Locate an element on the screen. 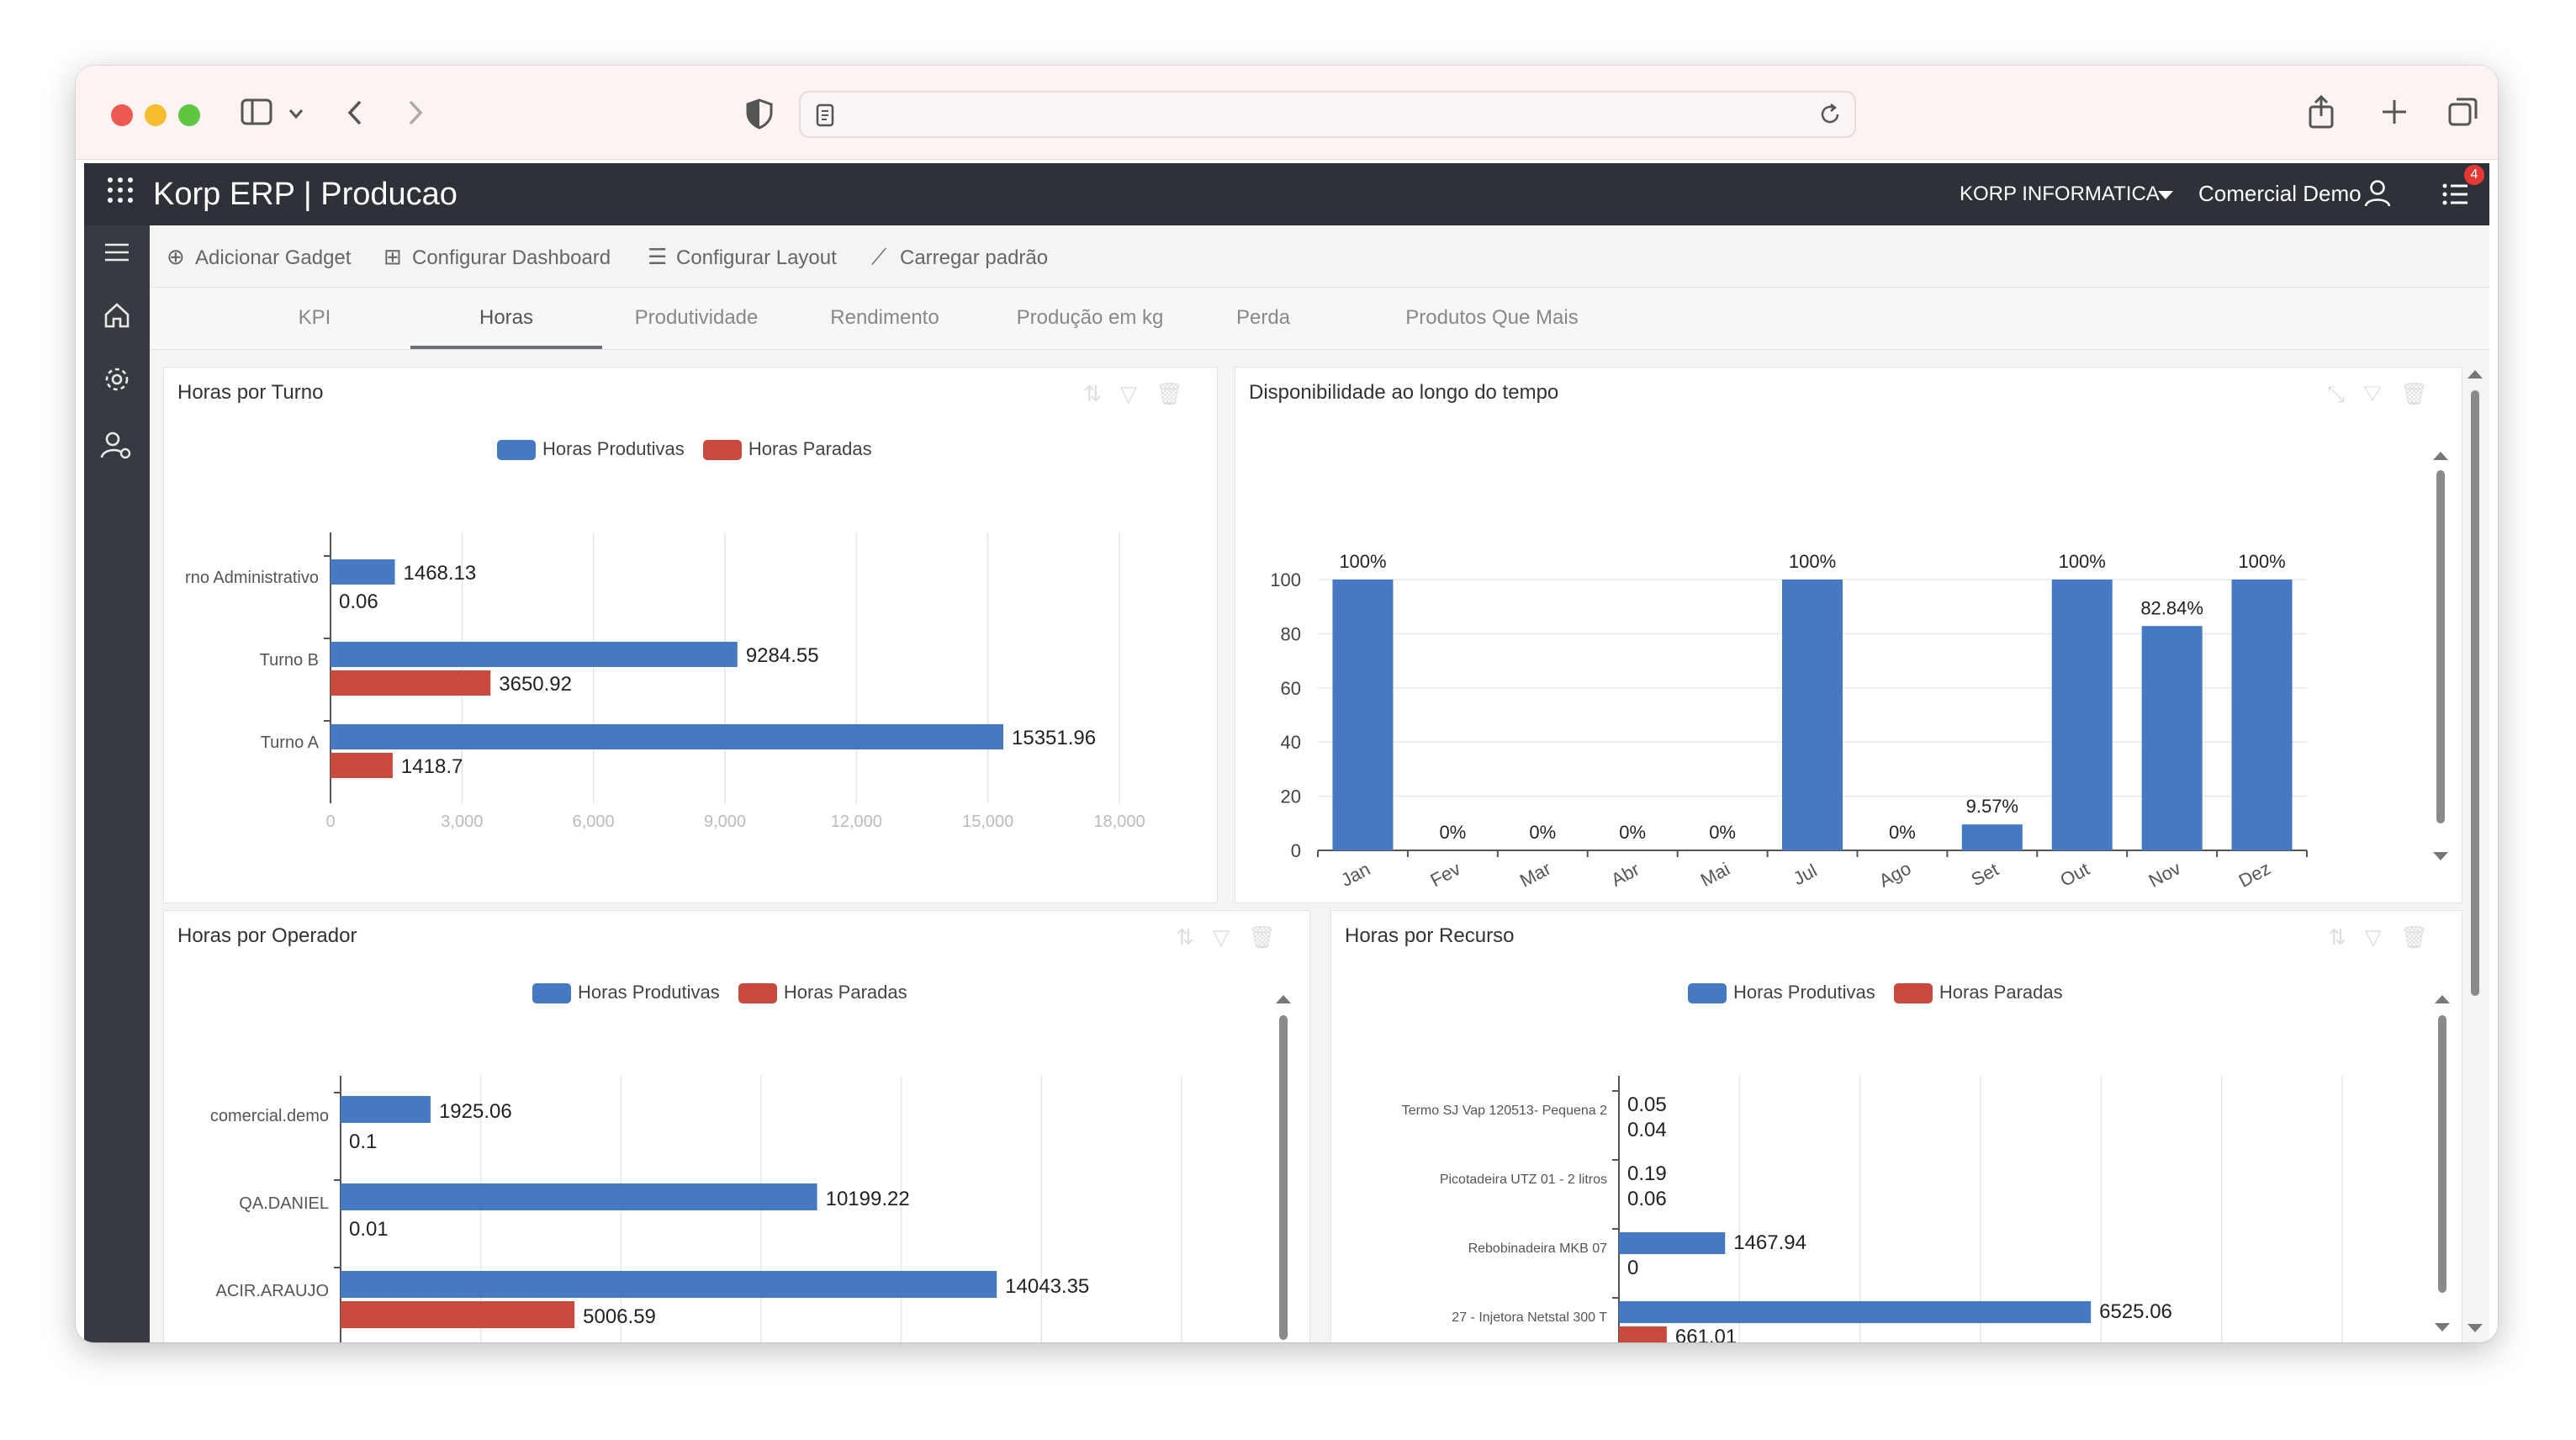 This screenshot has height=1440, width=2576. data-label-productive: 1467.94 is located at coordinates (1769, 1242).